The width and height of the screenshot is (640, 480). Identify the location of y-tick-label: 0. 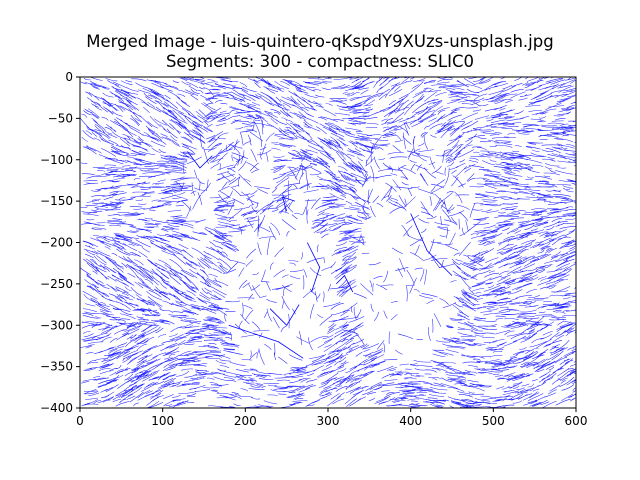
(69, 77).